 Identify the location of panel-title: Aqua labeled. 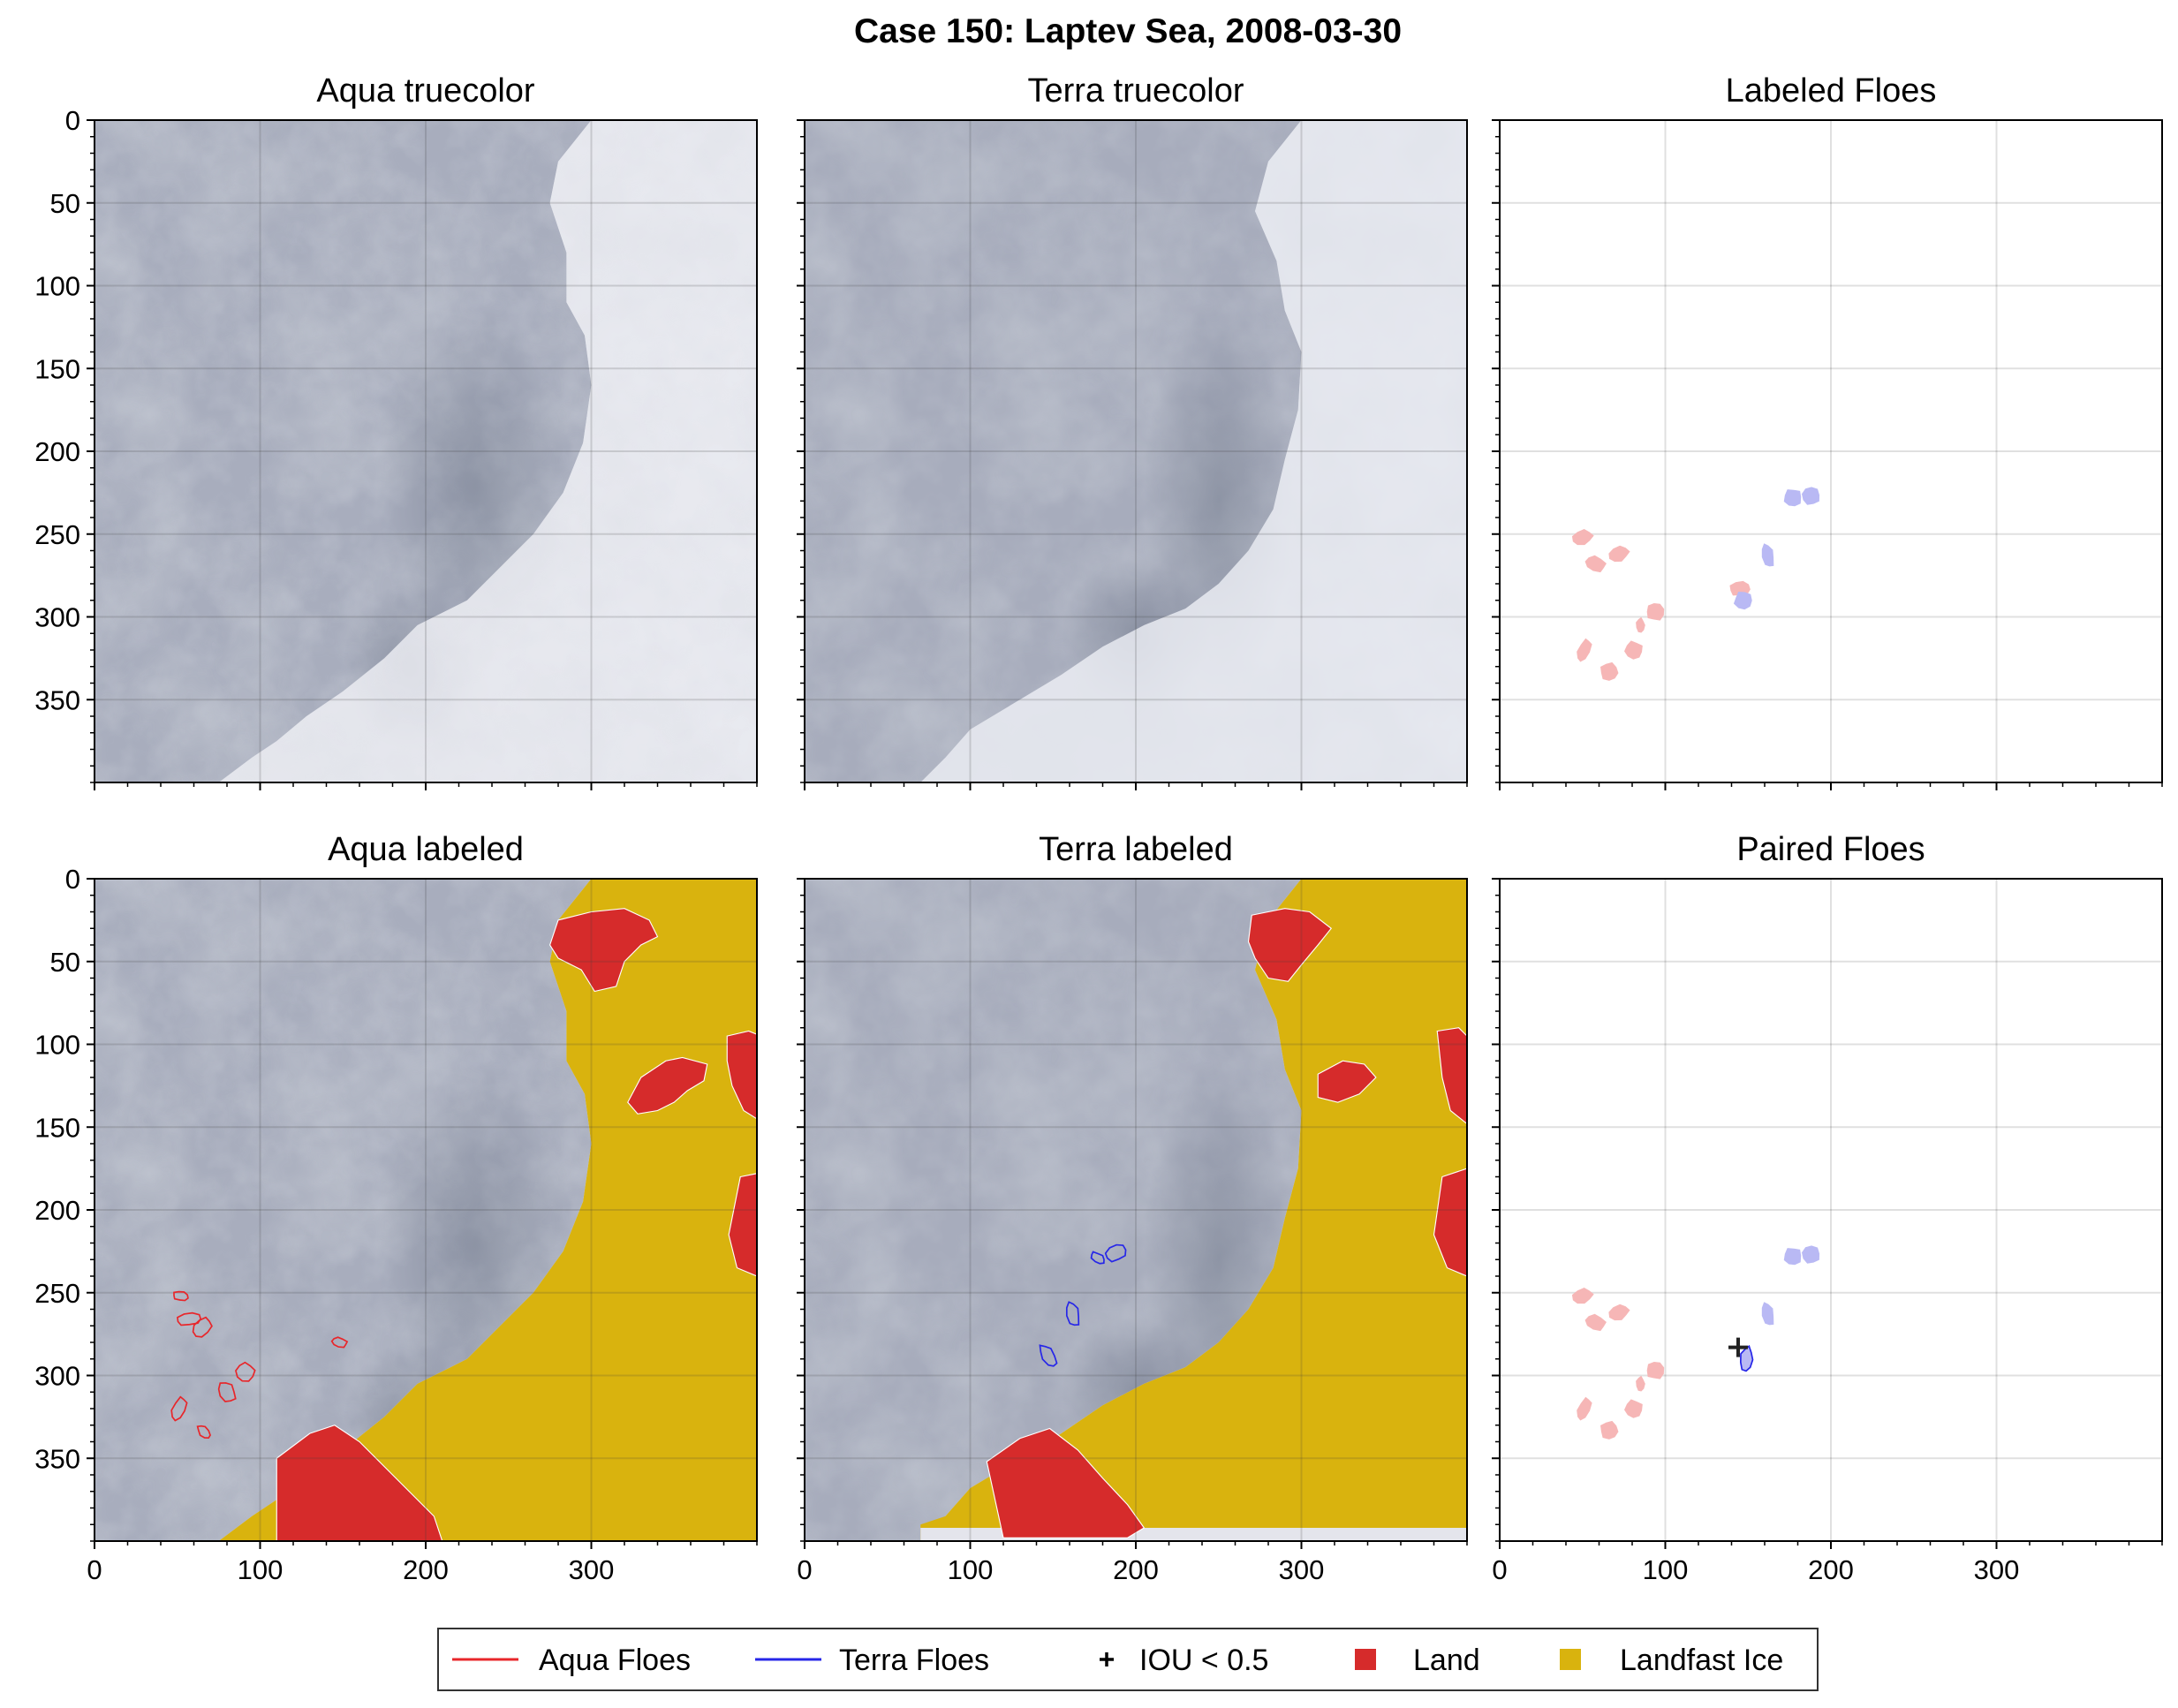
(426, 849).